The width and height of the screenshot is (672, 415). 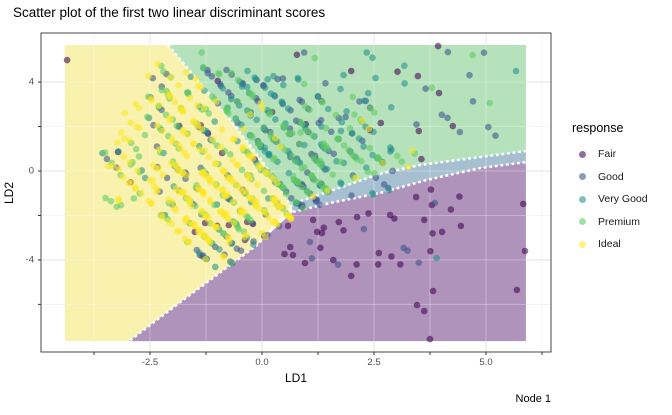 What do you see at coordinates (31, 171) in the screenshot?
I see `y-tick-label: 0` at bounding box center [31, 171].